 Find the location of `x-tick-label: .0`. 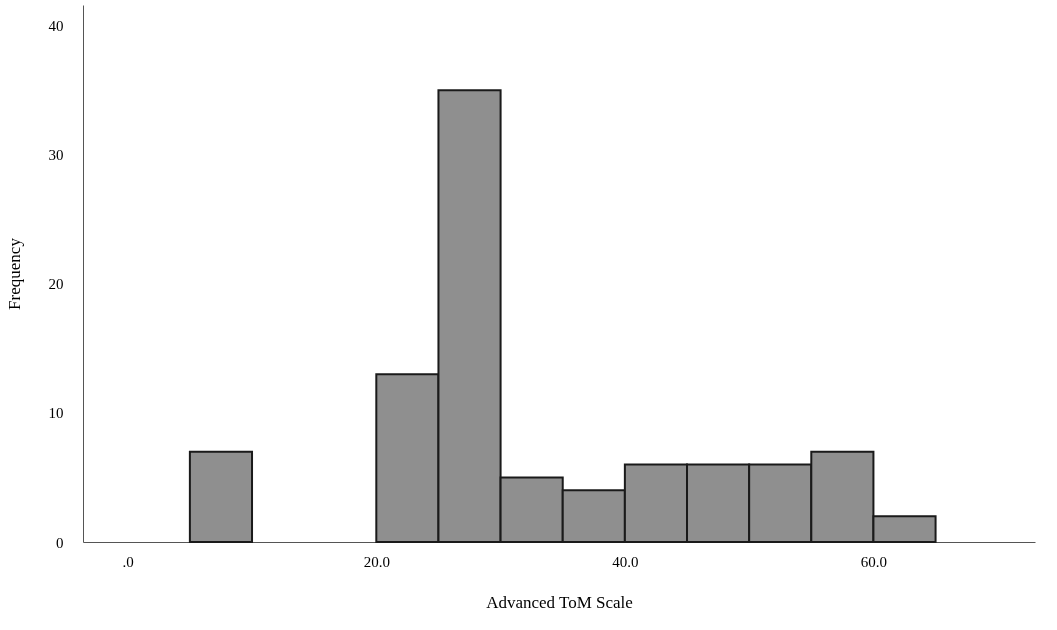

x-tick-label: .0 is located at coordinates (128, 561).